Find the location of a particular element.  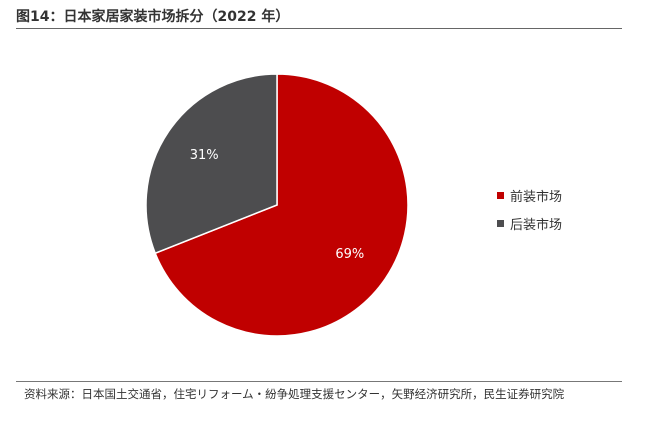

legend-label: 后装市场 is located at coordinates (536, 225).